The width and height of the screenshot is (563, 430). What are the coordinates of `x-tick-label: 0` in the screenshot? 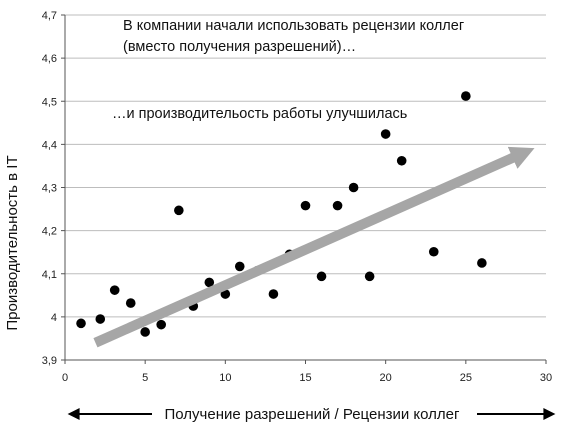 It's located at (65, 378).